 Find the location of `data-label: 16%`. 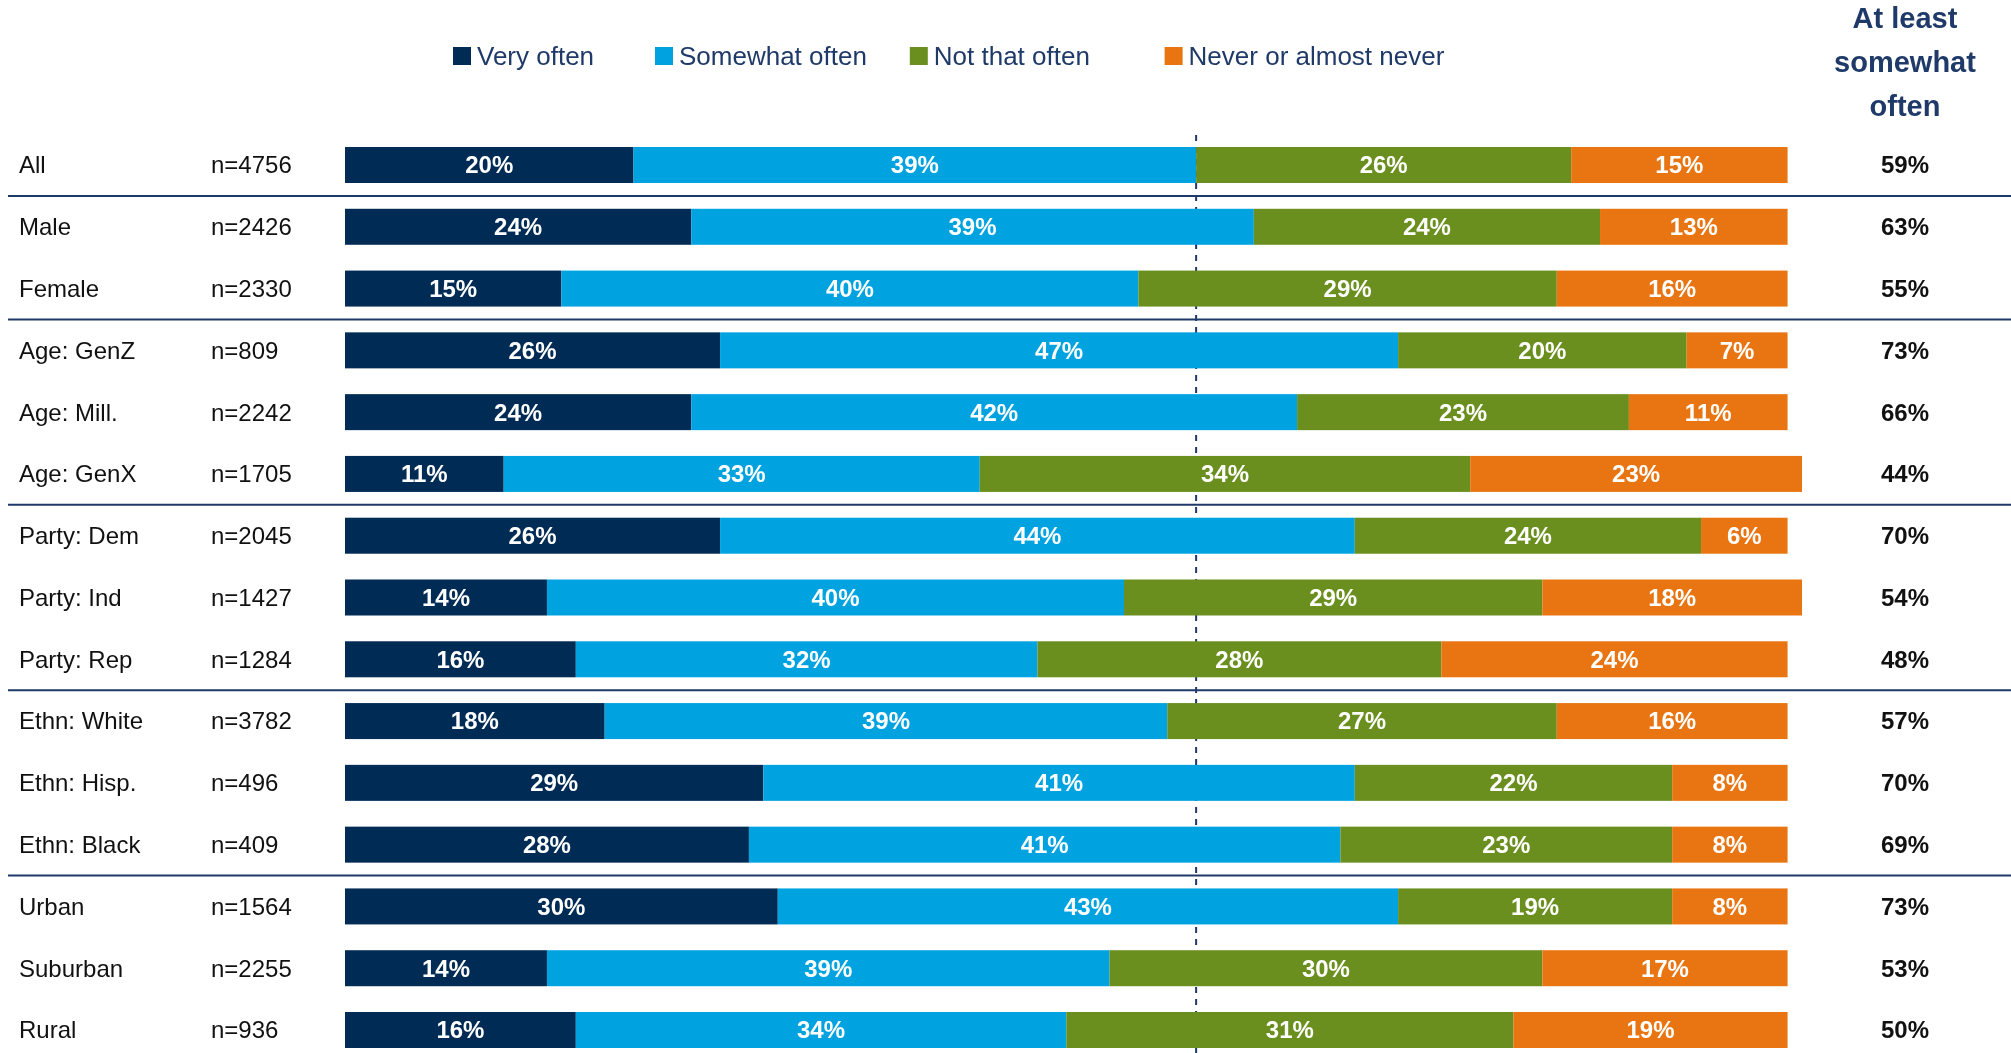

data-label: 16% is located at coordinates (1672, 288).